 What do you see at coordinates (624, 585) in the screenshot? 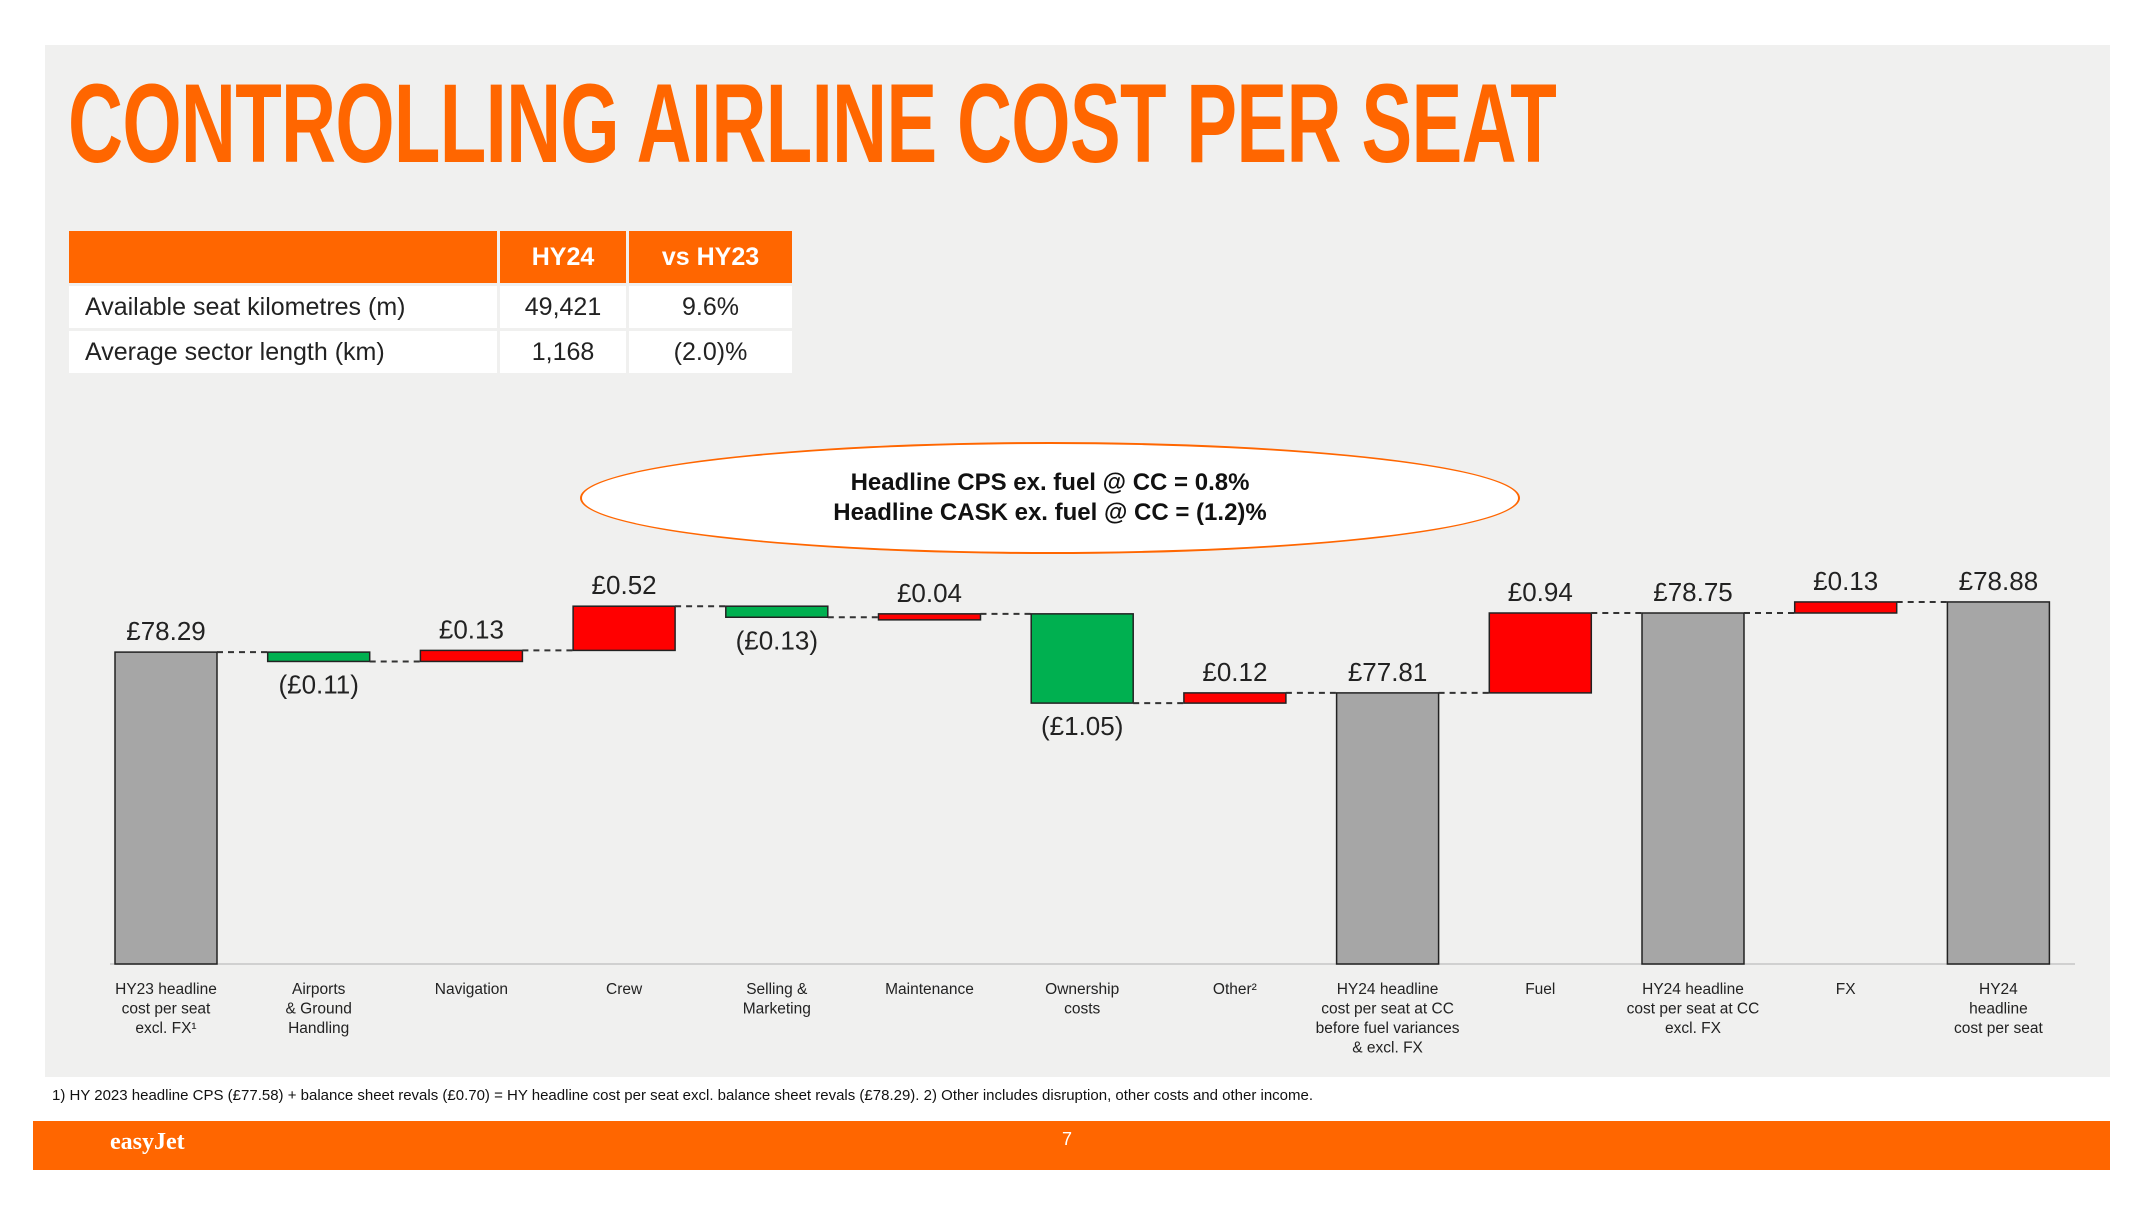
I see `data-label: £0.52` at bounding box center [624, 585].